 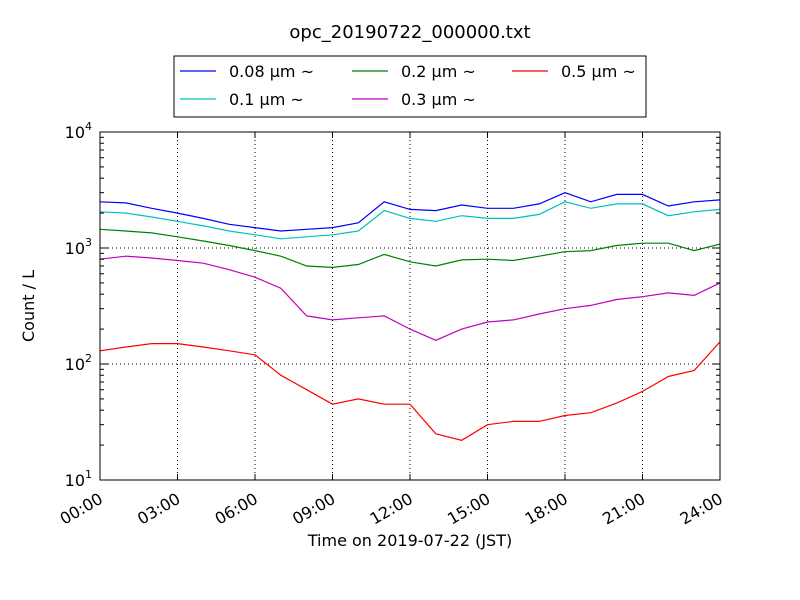 What do you see at coordinates (88, 358) in the screenshot?
I see `y-tick-exponent: 2` at bounding box center [88, 358].